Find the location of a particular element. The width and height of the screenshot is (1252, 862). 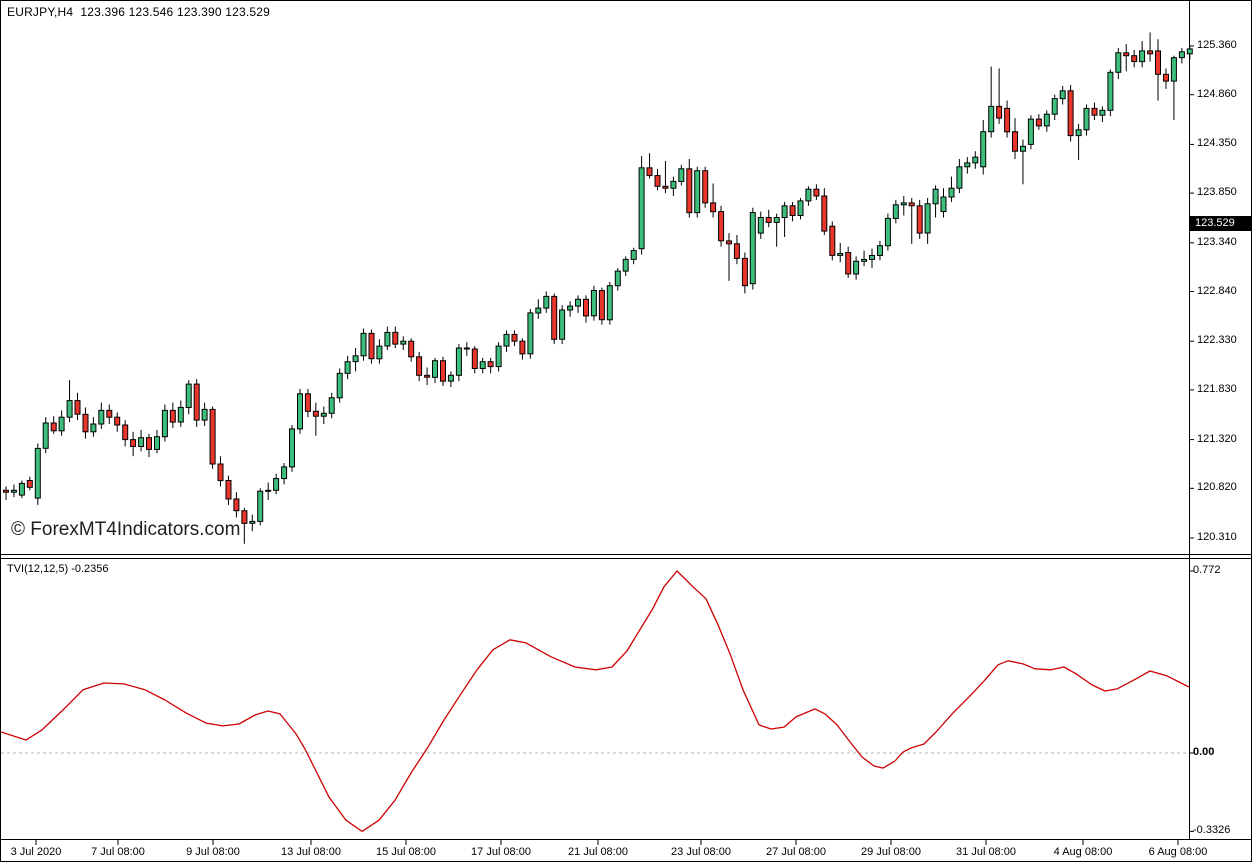

price-axis is located at coordinates (1220, 420).